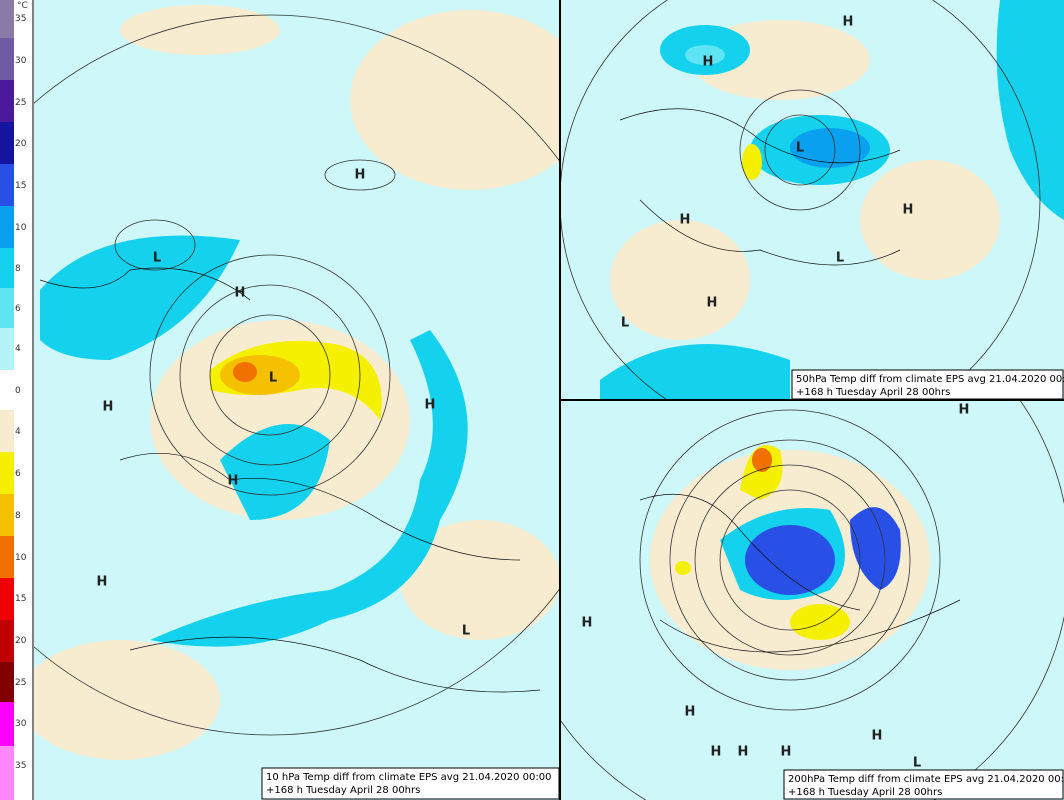 Image resolution: width=1064 pixels, height=800 pixels. What do you see at coordinates (17, 400) in the screenshot?
I see `colorbar` at bounding box center [17, 400].